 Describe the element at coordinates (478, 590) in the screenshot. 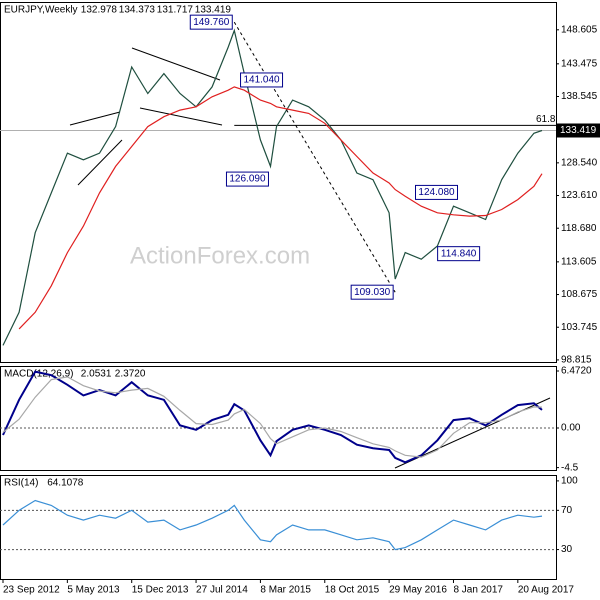

I see `x-tick-label: 8 Jan 2017` at that location.